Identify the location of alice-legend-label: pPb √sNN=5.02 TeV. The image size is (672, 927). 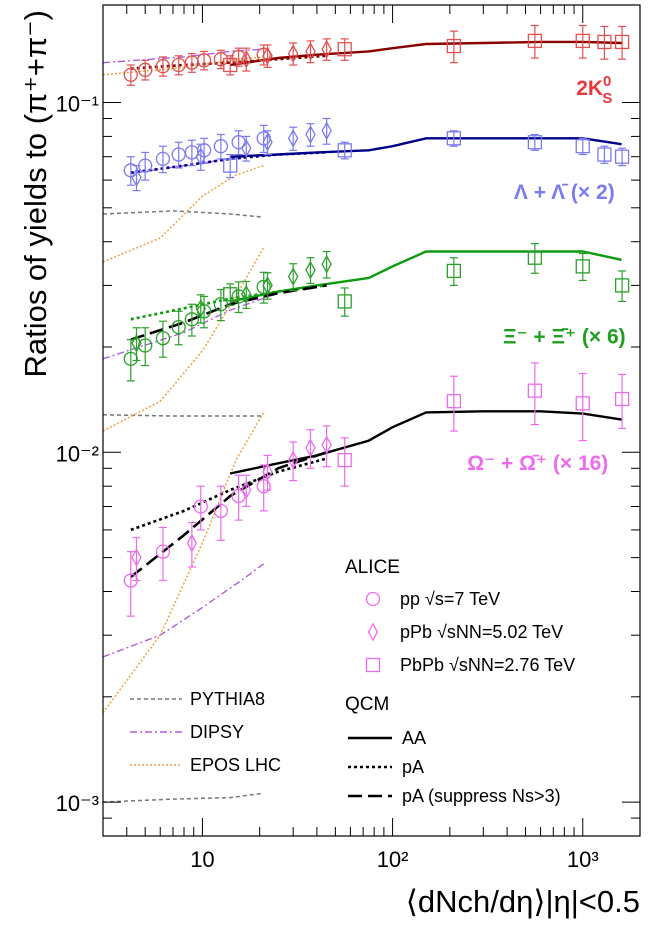
(481, 632).